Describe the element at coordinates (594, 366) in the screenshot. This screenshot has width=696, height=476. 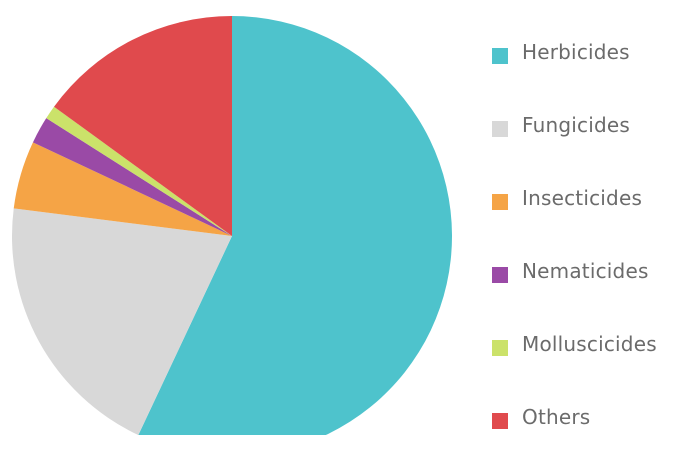
I see `legend-item-molluscicides: Molluscicides` at that location.